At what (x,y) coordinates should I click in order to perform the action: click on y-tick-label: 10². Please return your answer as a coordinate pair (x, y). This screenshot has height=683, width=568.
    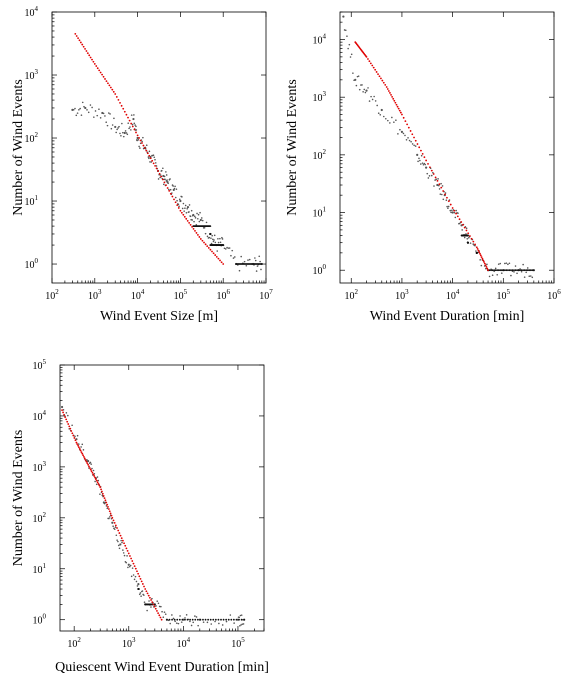
    Looking at the image, I should click on (320, 155).